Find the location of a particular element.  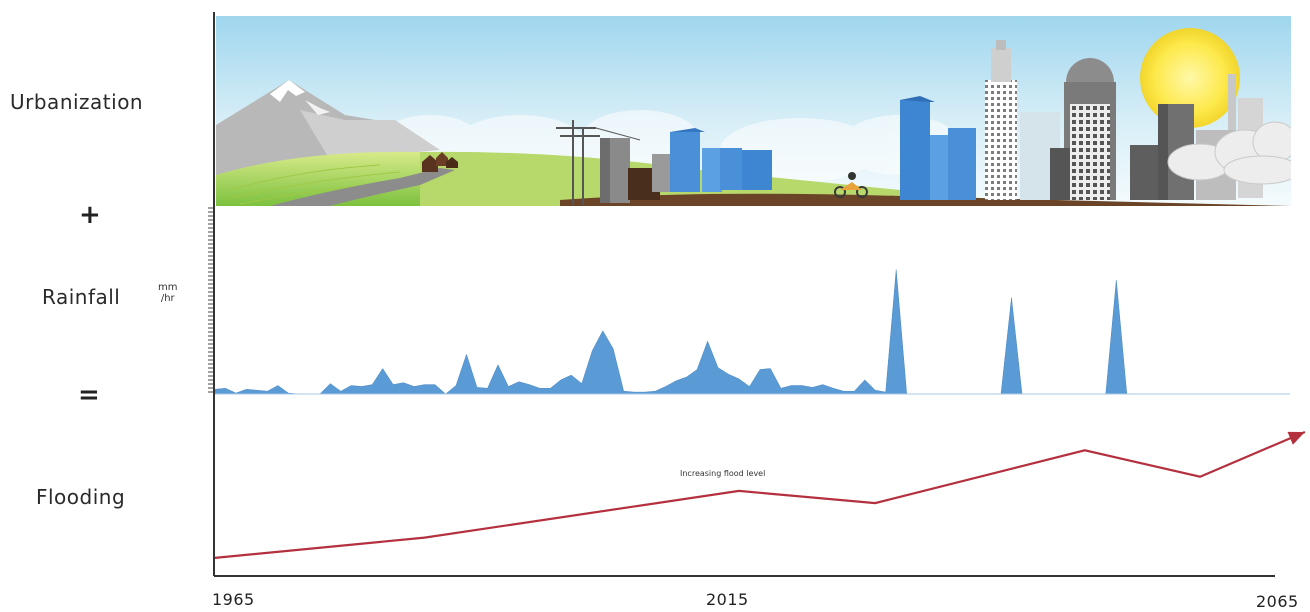

rainfall-unit: mm /hr is located at coordinates (167, 293).